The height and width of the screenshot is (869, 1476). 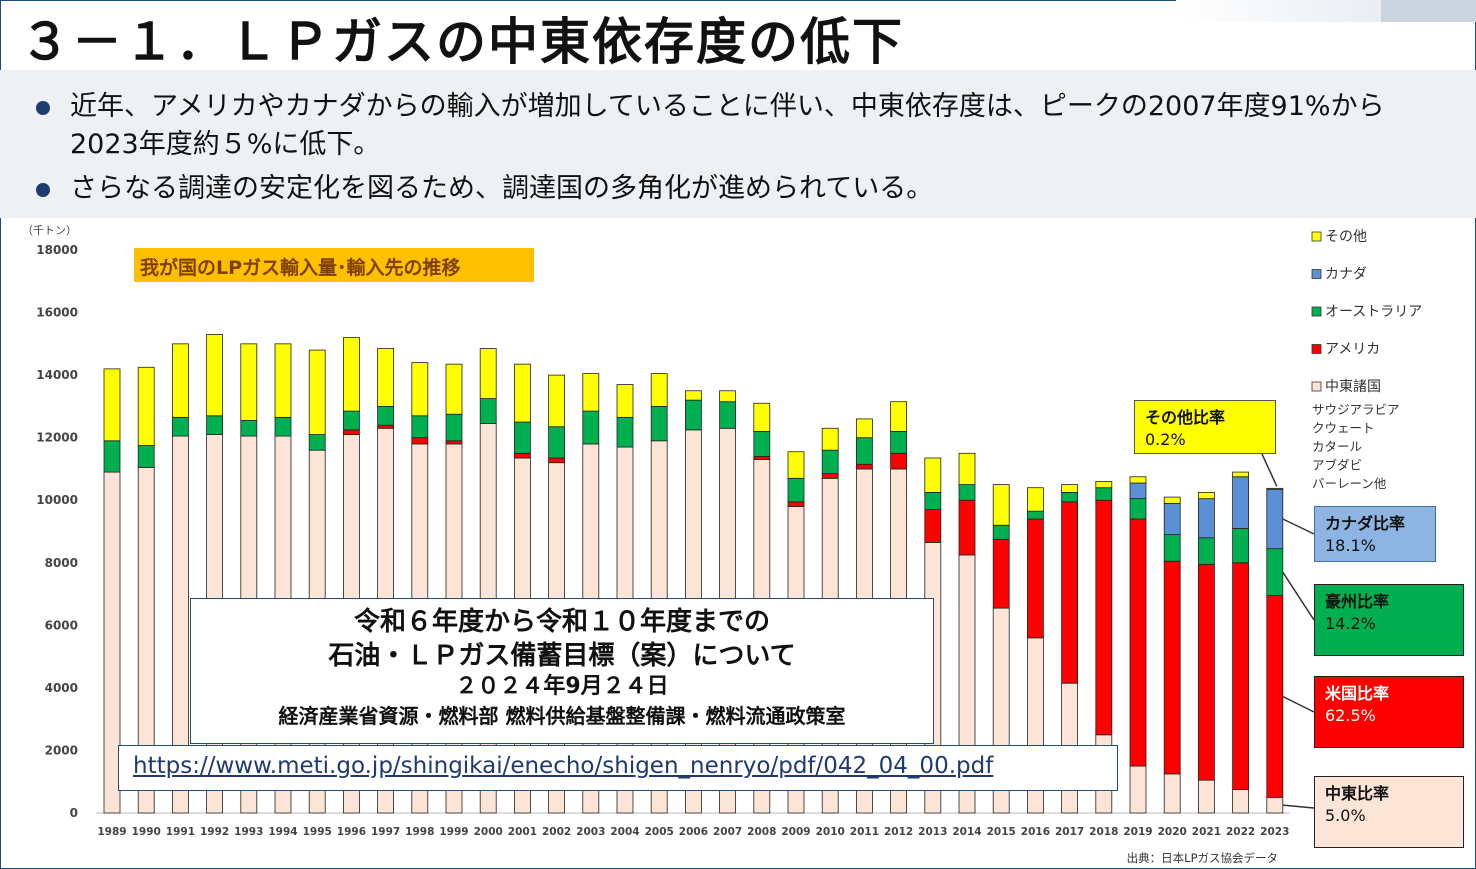 What do you see at coordinates (659, 832) in the screenshot?
I see `x-tick-label: 2005` at bounding box center [659, 832].